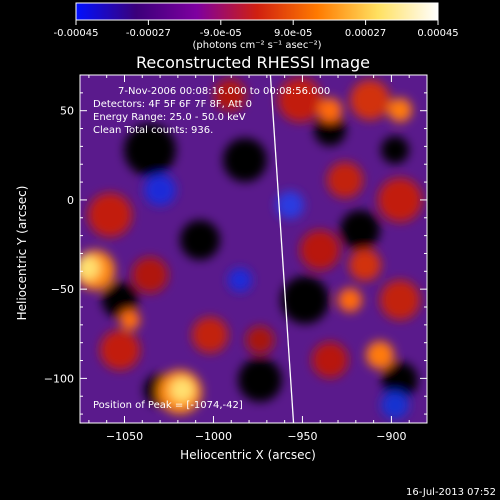 The width and height of the screenshot is (500, 500). I want to click on x-tick-label: −900, so click(391, 436).